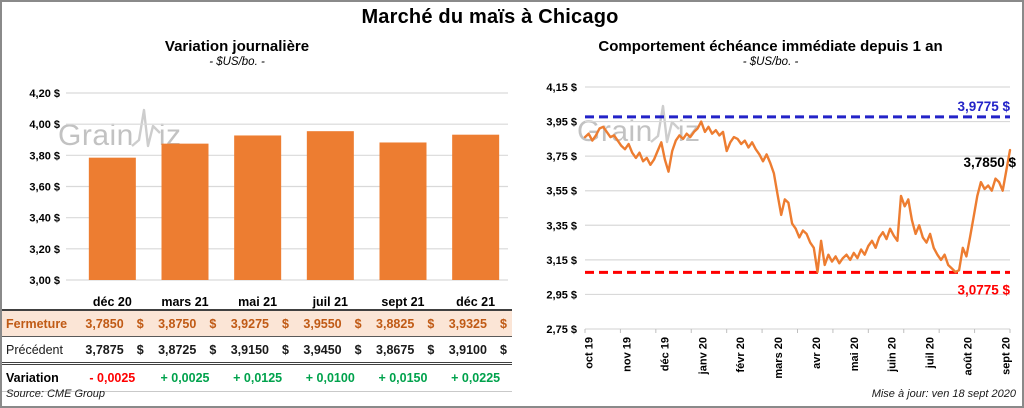 This screenshot has height=408, width=1024. Describe the element at coordinates (104, 349) in the screenshot. I see `price-value: 3,7875` at that location.